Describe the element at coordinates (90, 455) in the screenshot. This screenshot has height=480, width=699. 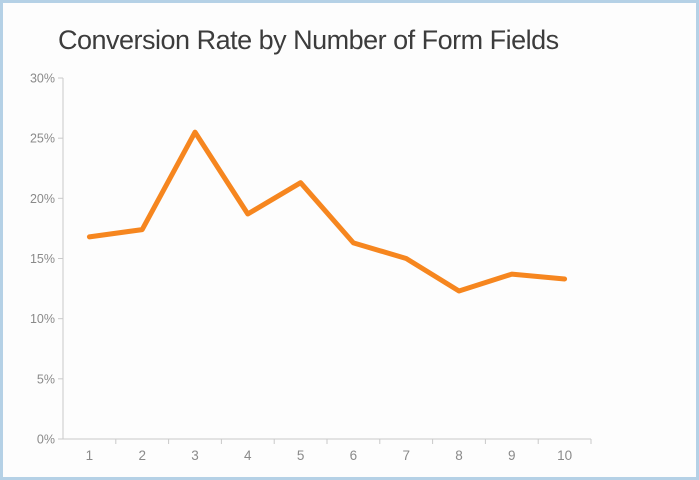
I see `x-tick-label: 1` at that location.